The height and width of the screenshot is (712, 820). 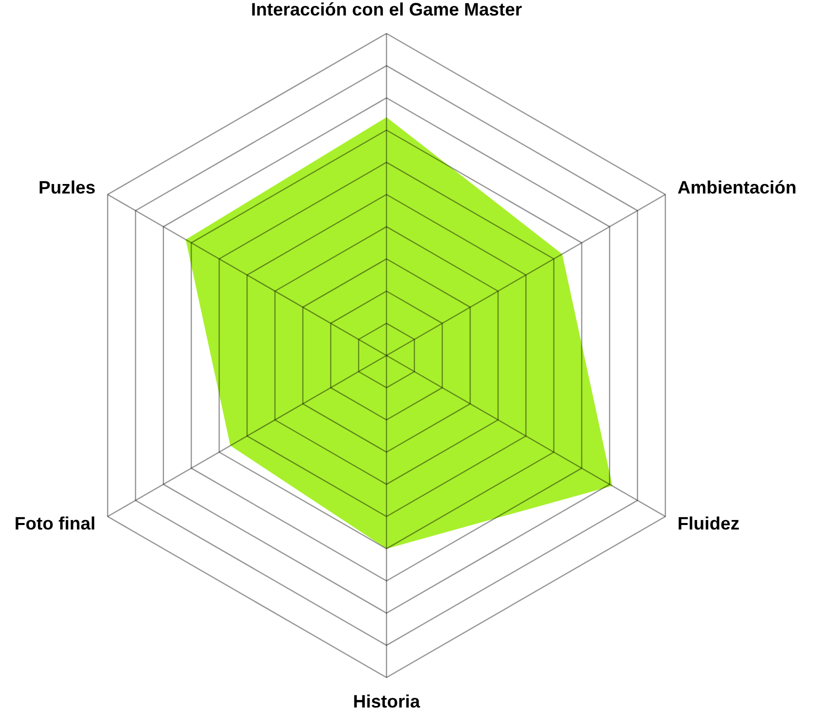 What do you see at coordinates (708, 524) in the screenshot?
I see `spoke-label: Fluidez` at bounding box center [708, 524].